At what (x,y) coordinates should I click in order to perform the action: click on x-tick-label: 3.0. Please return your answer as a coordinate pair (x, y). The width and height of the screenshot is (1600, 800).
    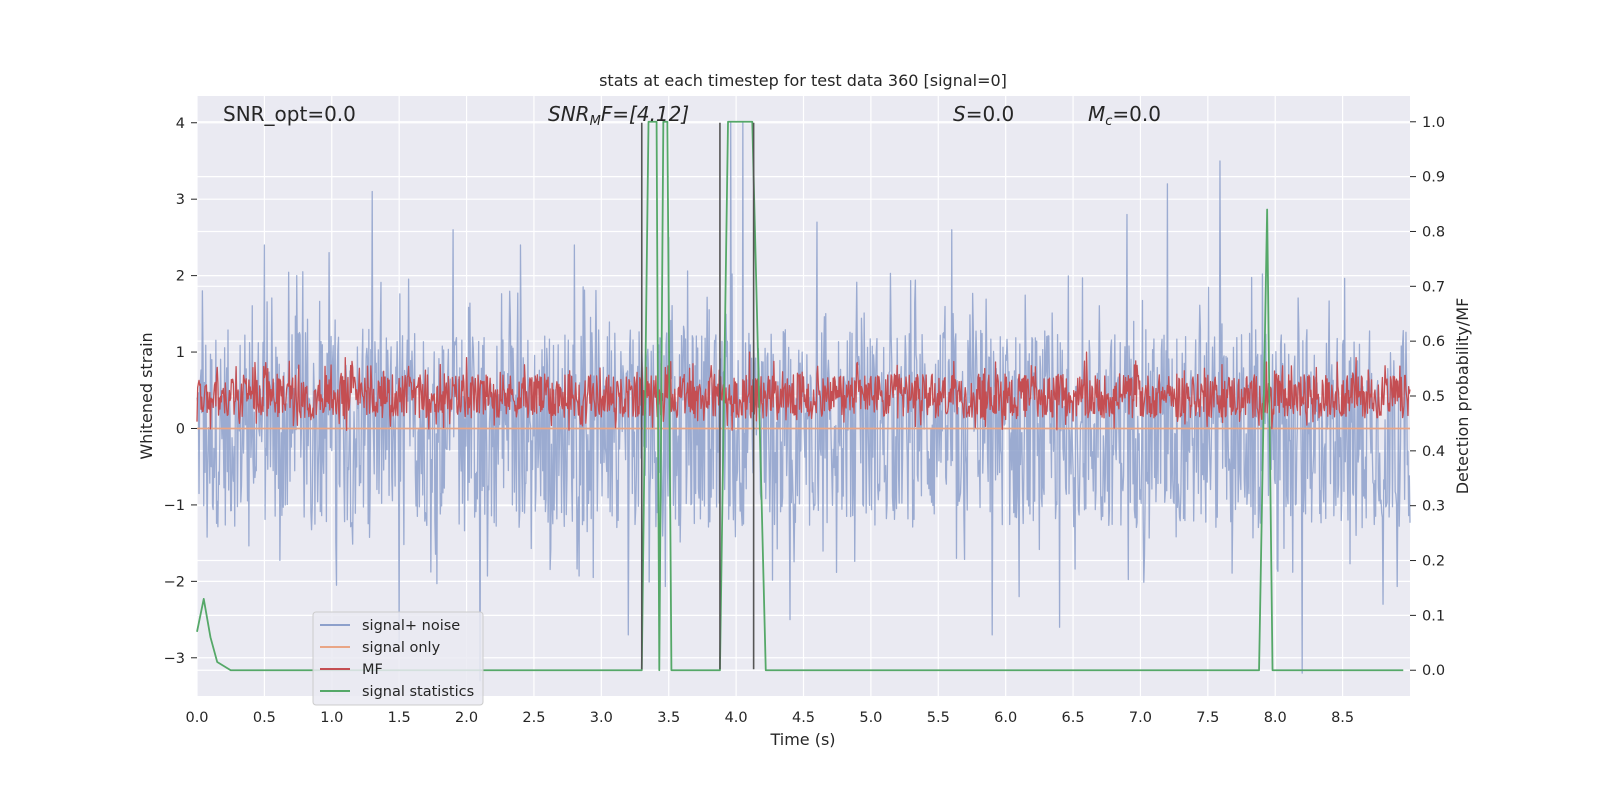
    Looking at the image, I should click on (601, 718).